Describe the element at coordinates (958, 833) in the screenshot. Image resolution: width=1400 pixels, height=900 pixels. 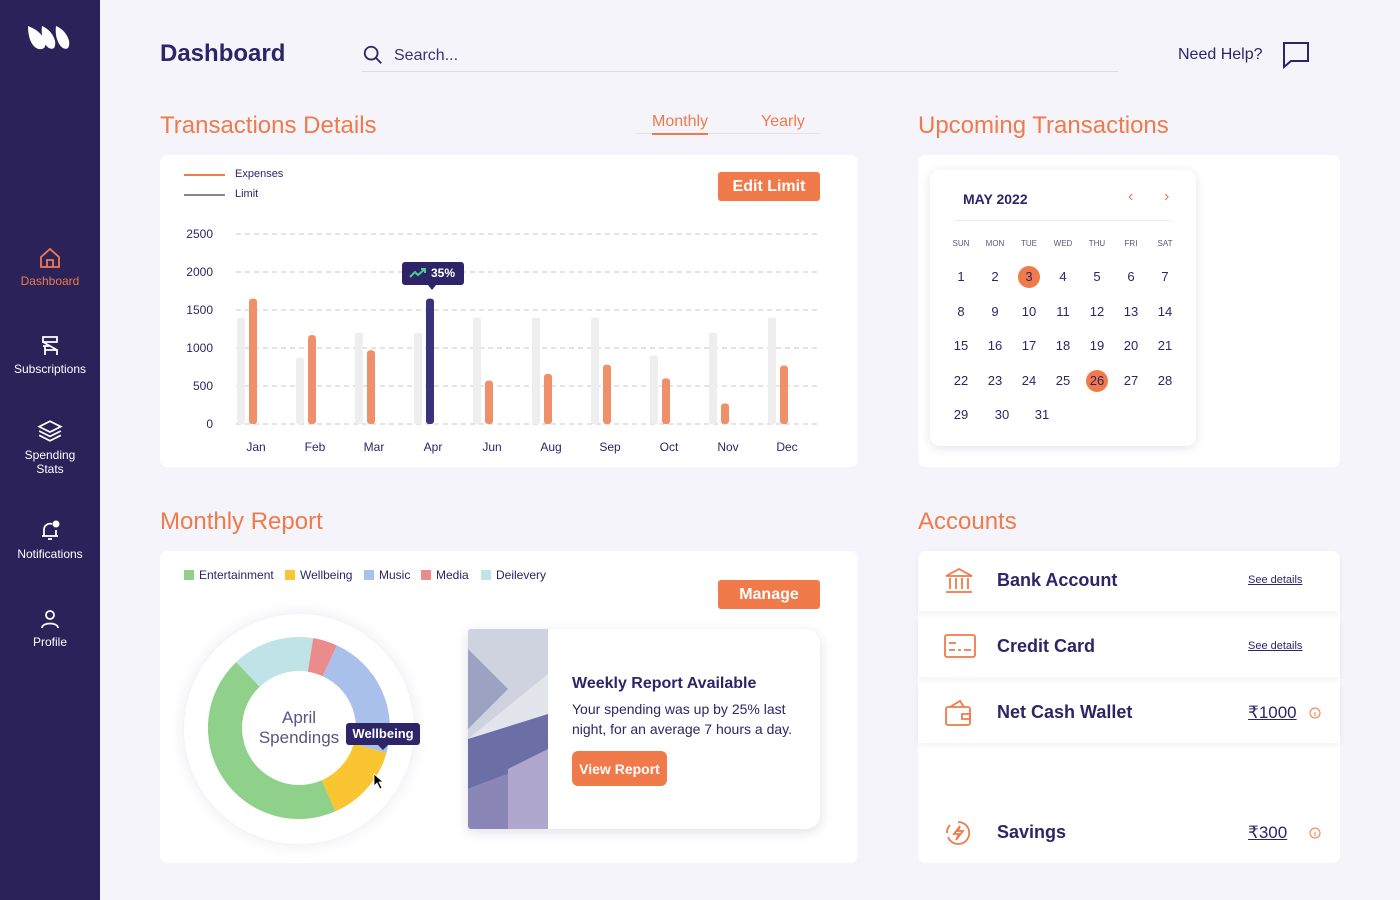
I see `savings-icon` at that location.